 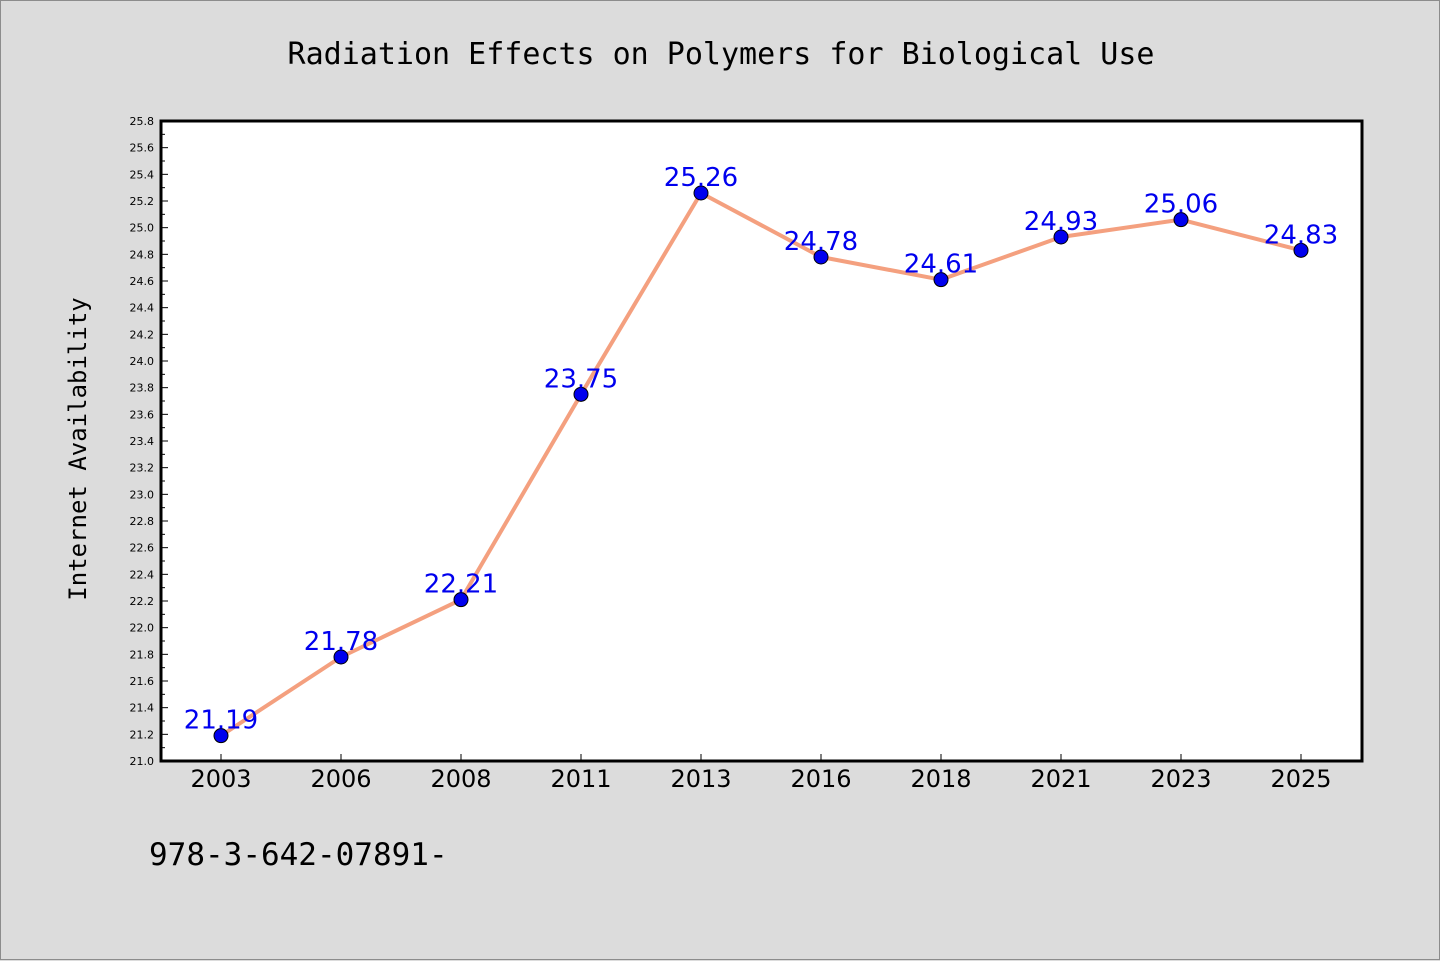 What do you see at coordinates (460, 779) in the screenshot?
I see `x-tick-label: 2008` at bounding box center [460, 779].